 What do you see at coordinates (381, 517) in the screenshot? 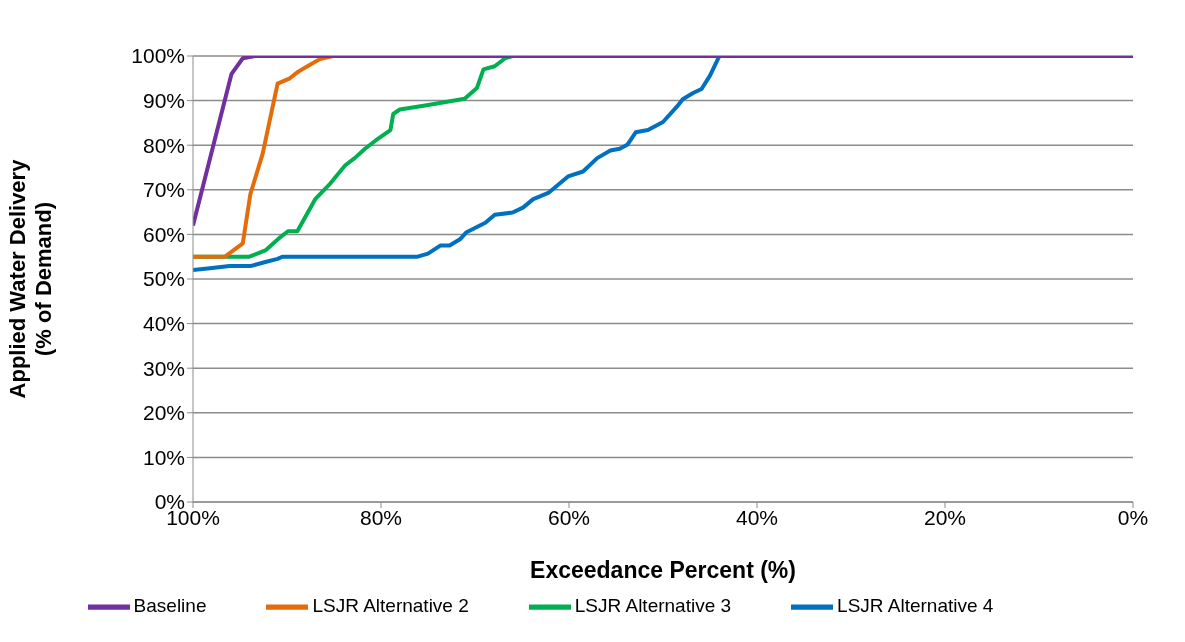
I see `x-tick-label: 80%` at bounding box center [381, 517].